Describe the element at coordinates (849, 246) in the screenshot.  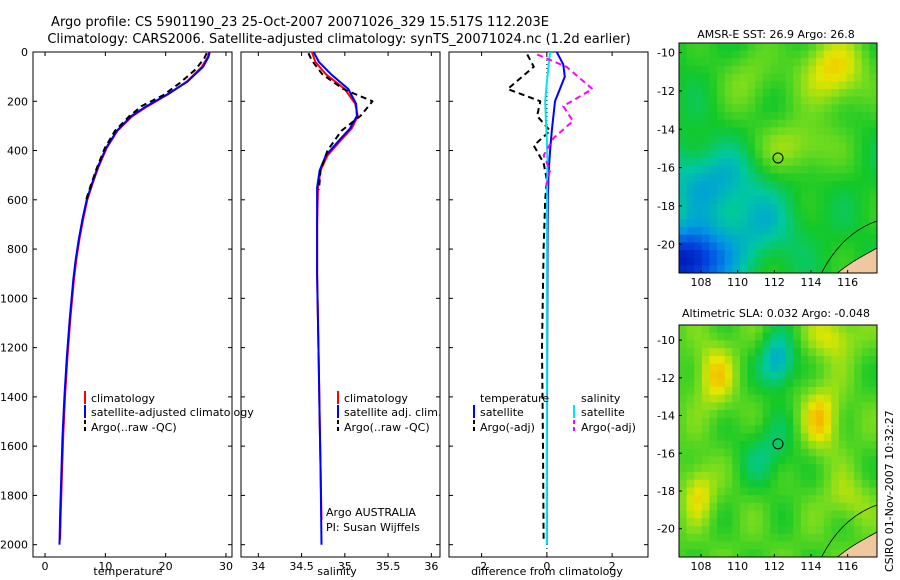
I see `shelf-contour` at that location.